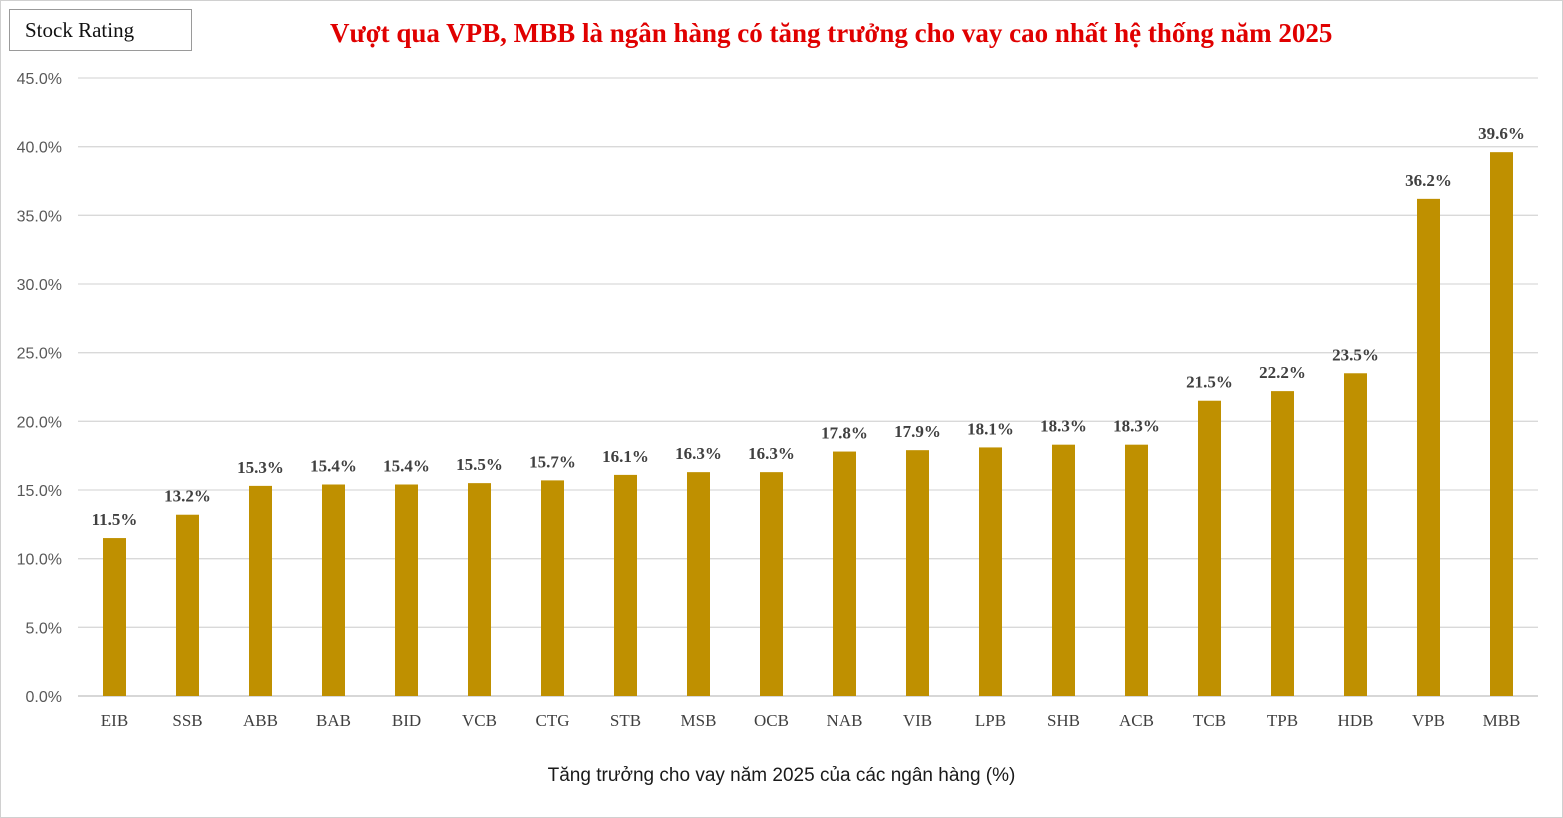 The width and height of the screenshot is (1563, 818). What do you see at coordinates (699, 720) in the screenshot?
I see `x-tick-label: MSB` at bounding box center [699, 720].